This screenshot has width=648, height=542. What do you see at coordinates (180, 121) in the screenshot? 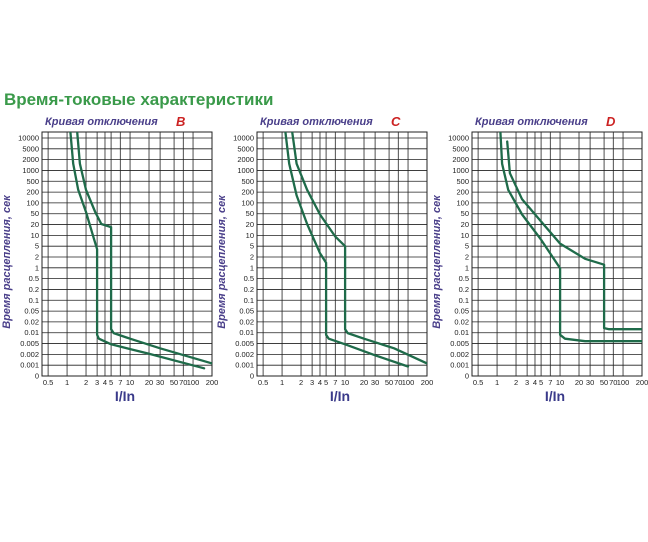
I see `curve-letter: B` at bounding box center [180, 121].